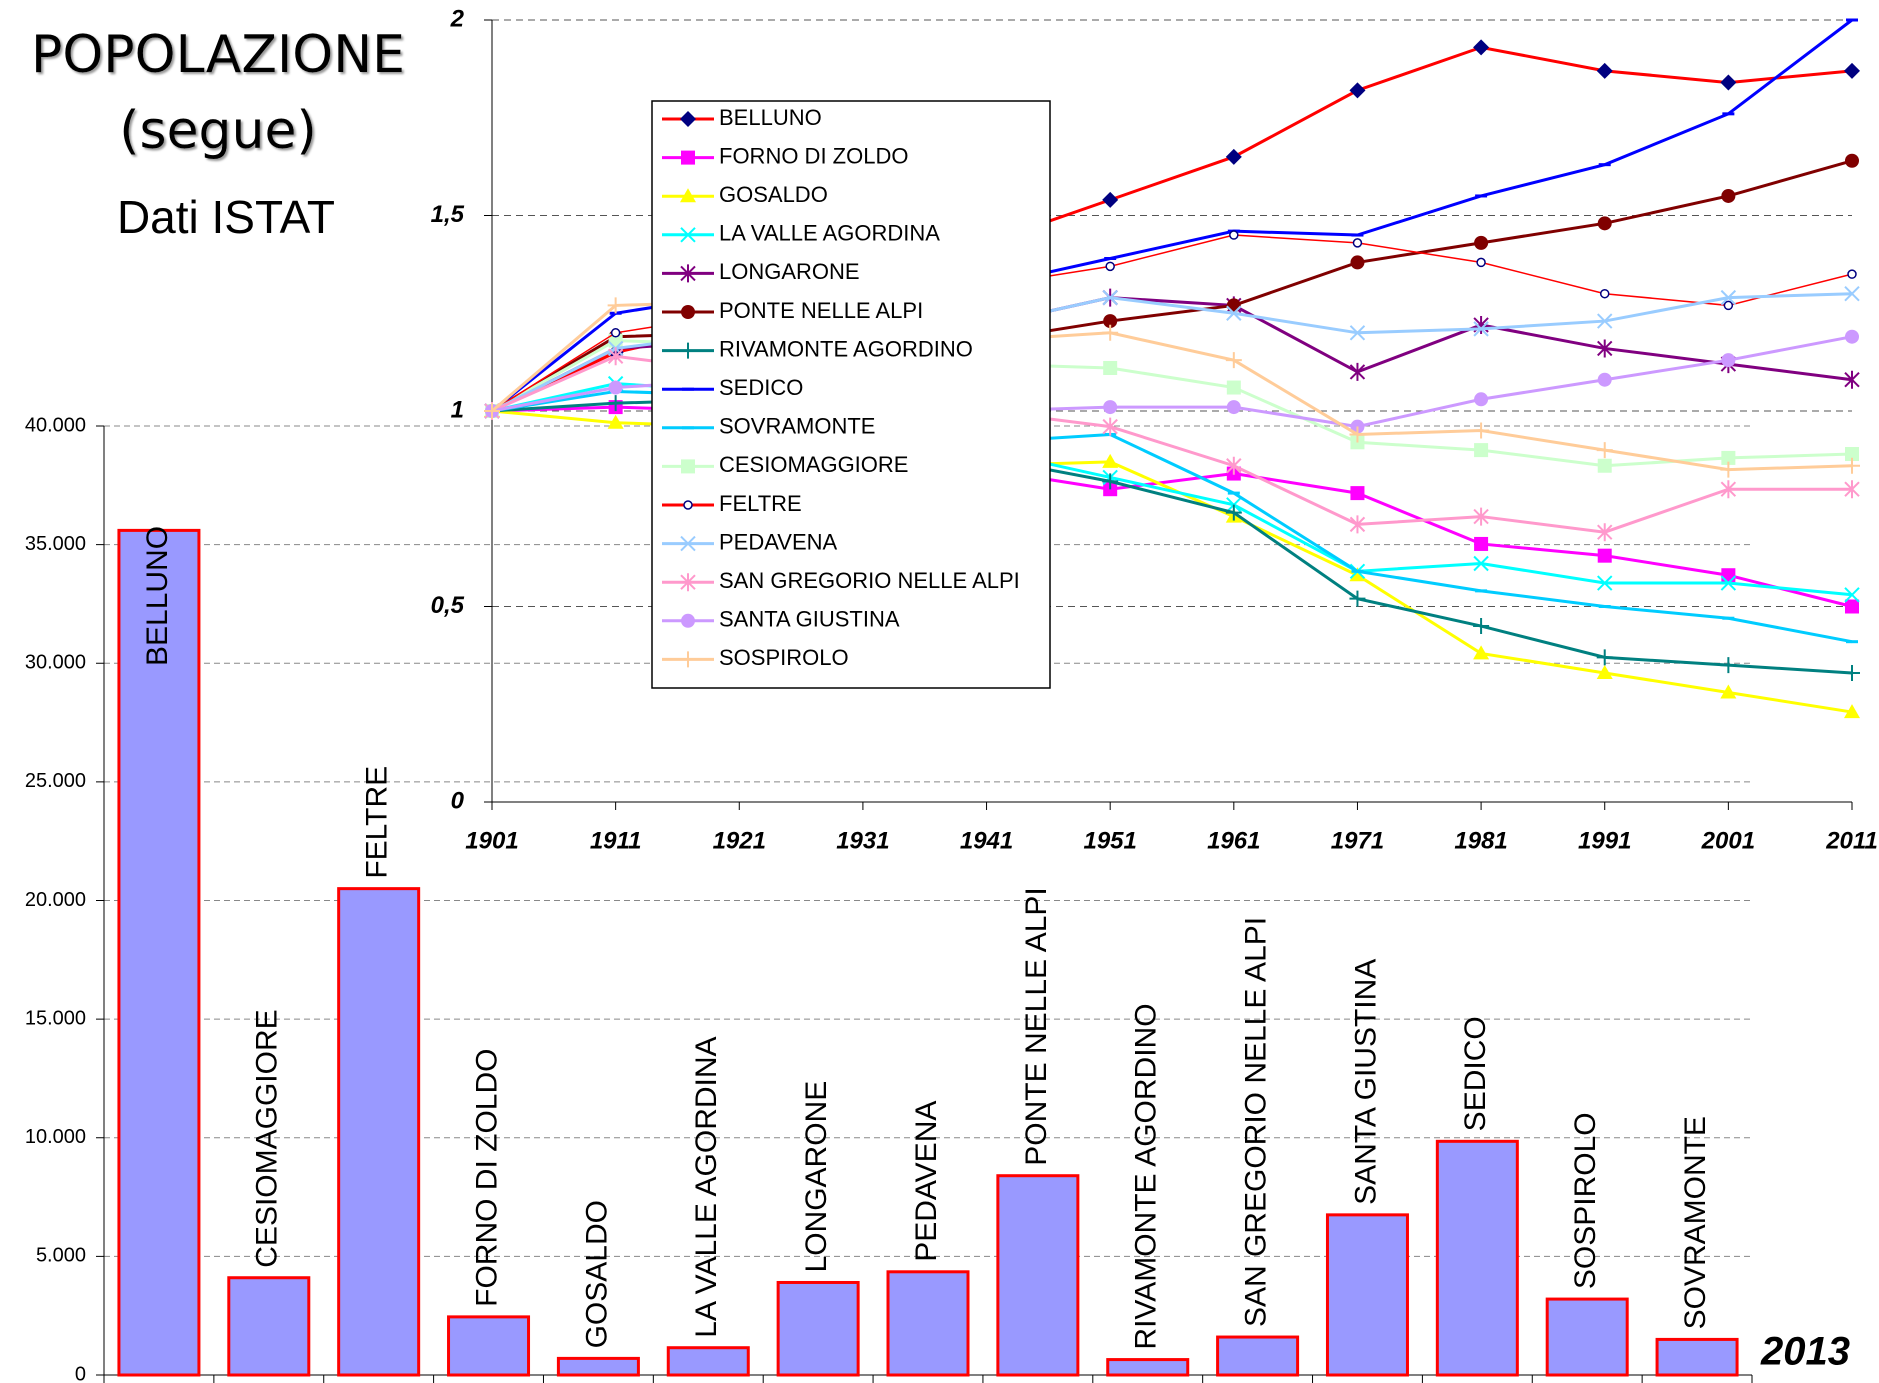  What do you see at coordinates (55, 1137) in the screenshot?
I see `y-tick-label: 10.000` at bounding box center [55, 1137].